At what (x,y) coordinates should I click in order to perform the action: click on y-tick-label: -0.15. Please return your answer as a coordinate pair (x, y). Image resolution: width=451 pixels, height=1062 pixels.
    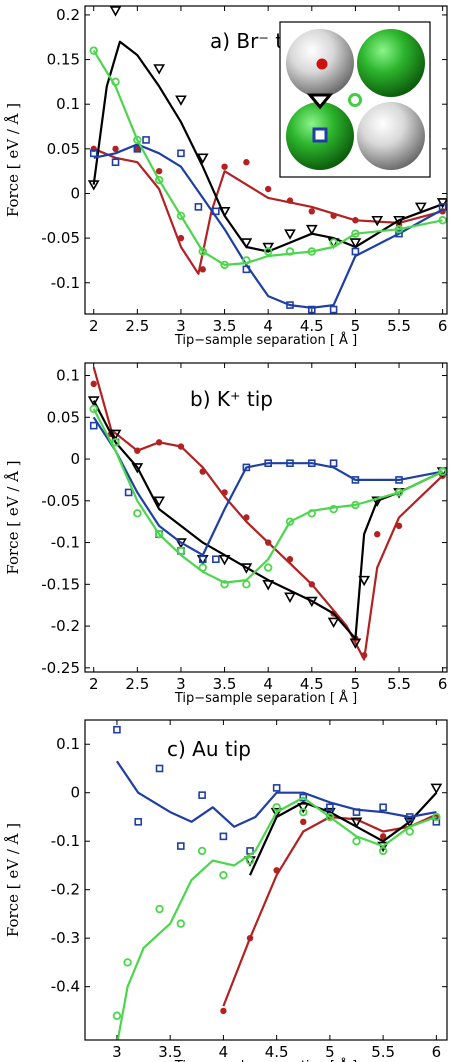
    Looking at the image, I should click on (60, 584).